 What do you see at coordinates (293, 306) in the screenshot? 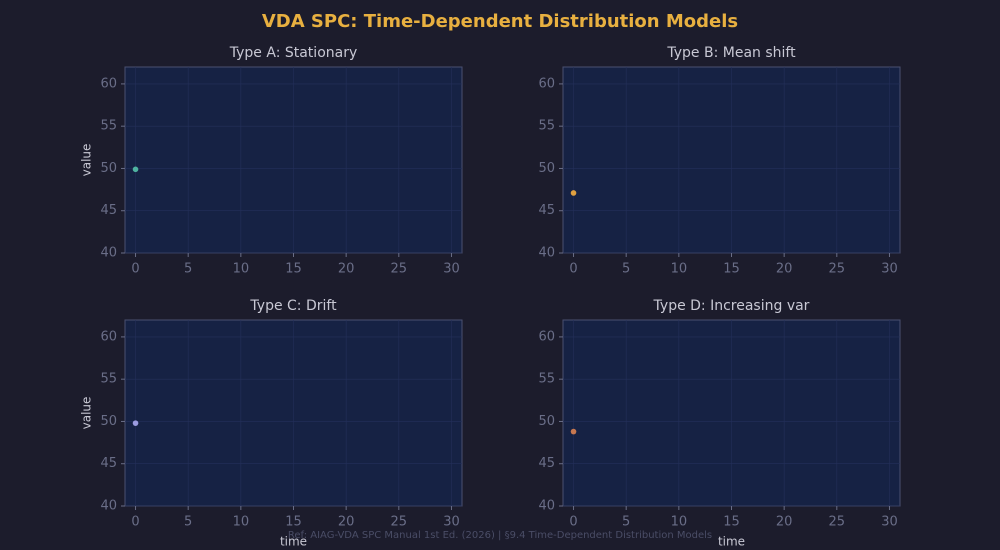
I see `subplot-title: Type C: Drift` at bounding box center [293, 306].